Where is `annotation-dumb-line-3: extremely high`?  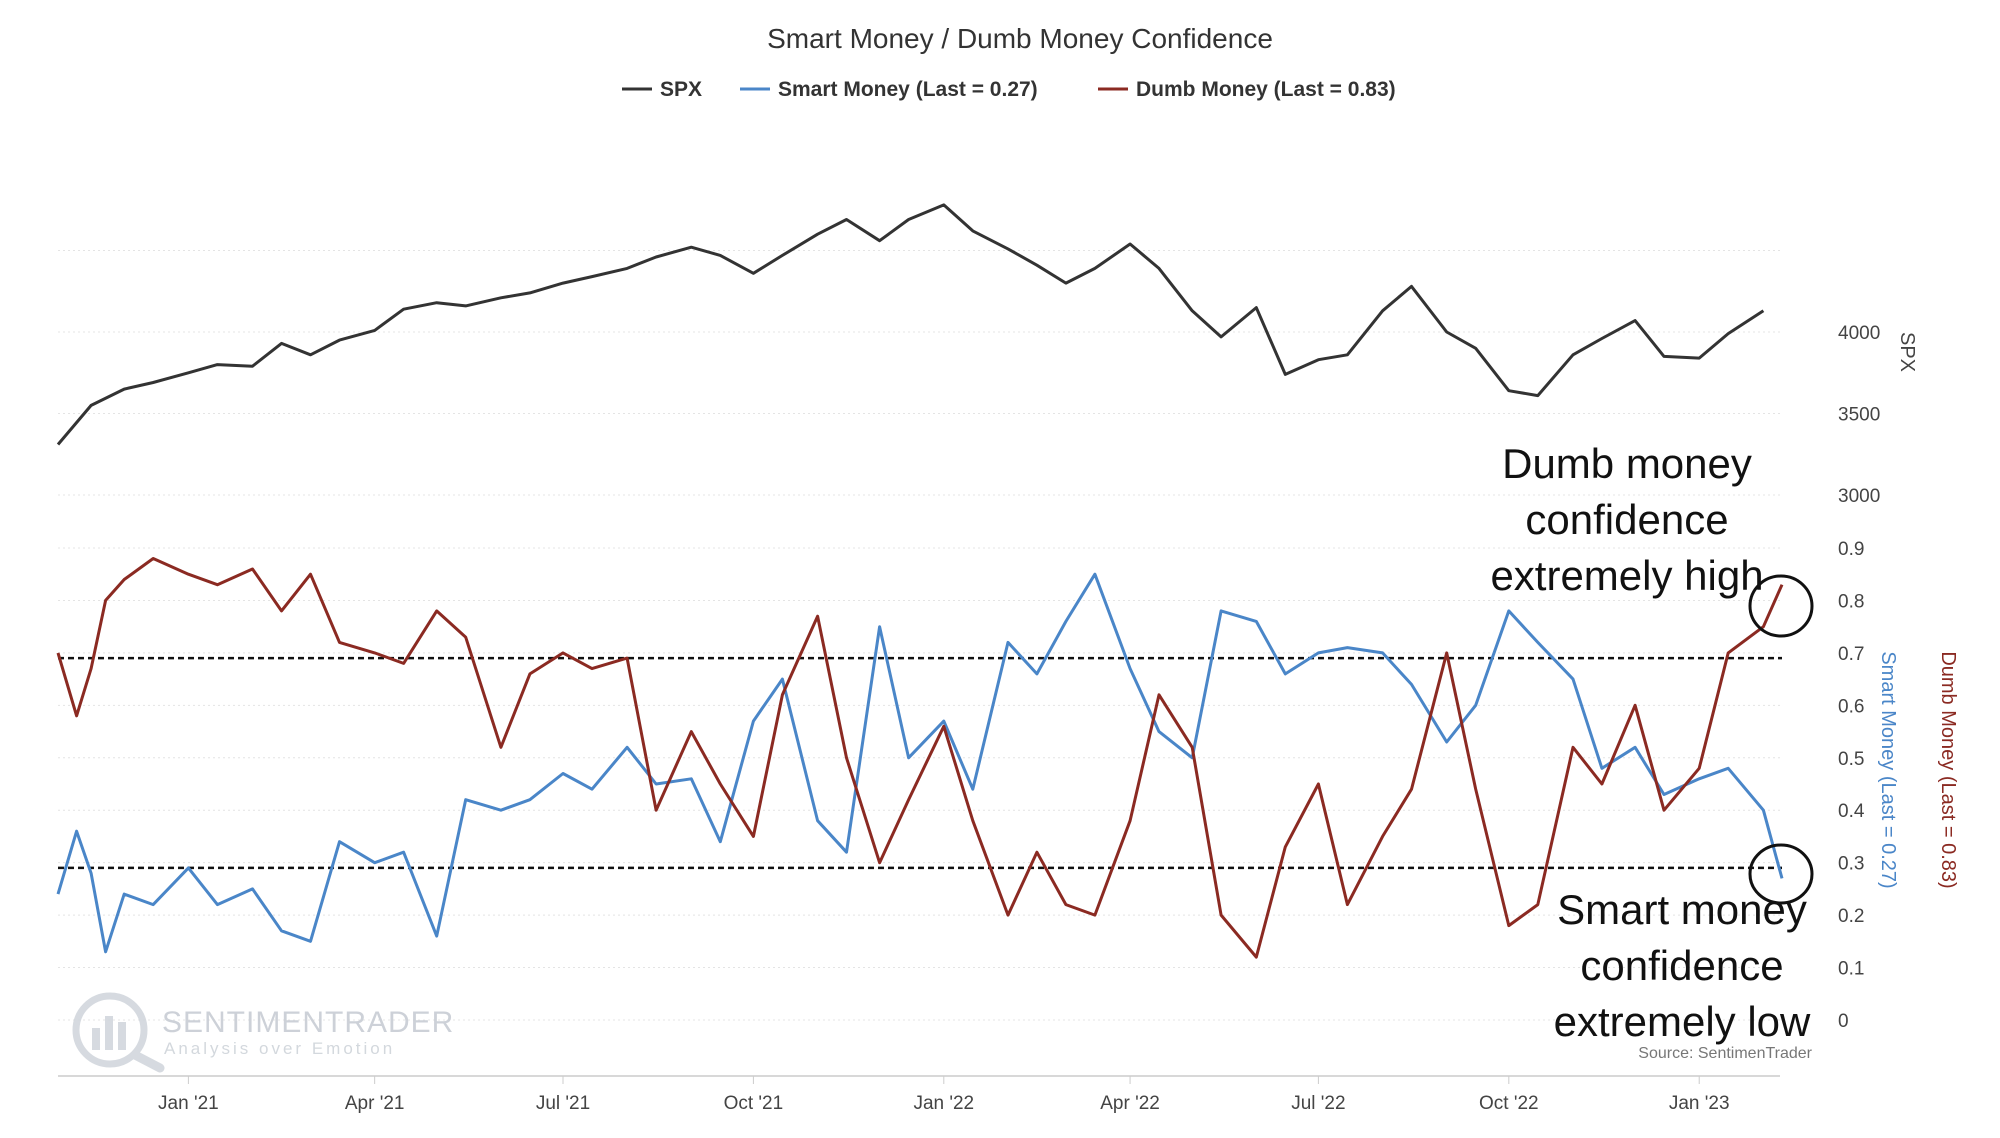 annotation-dumb-line-3: extremely high is located at coordinates (1626, 575).